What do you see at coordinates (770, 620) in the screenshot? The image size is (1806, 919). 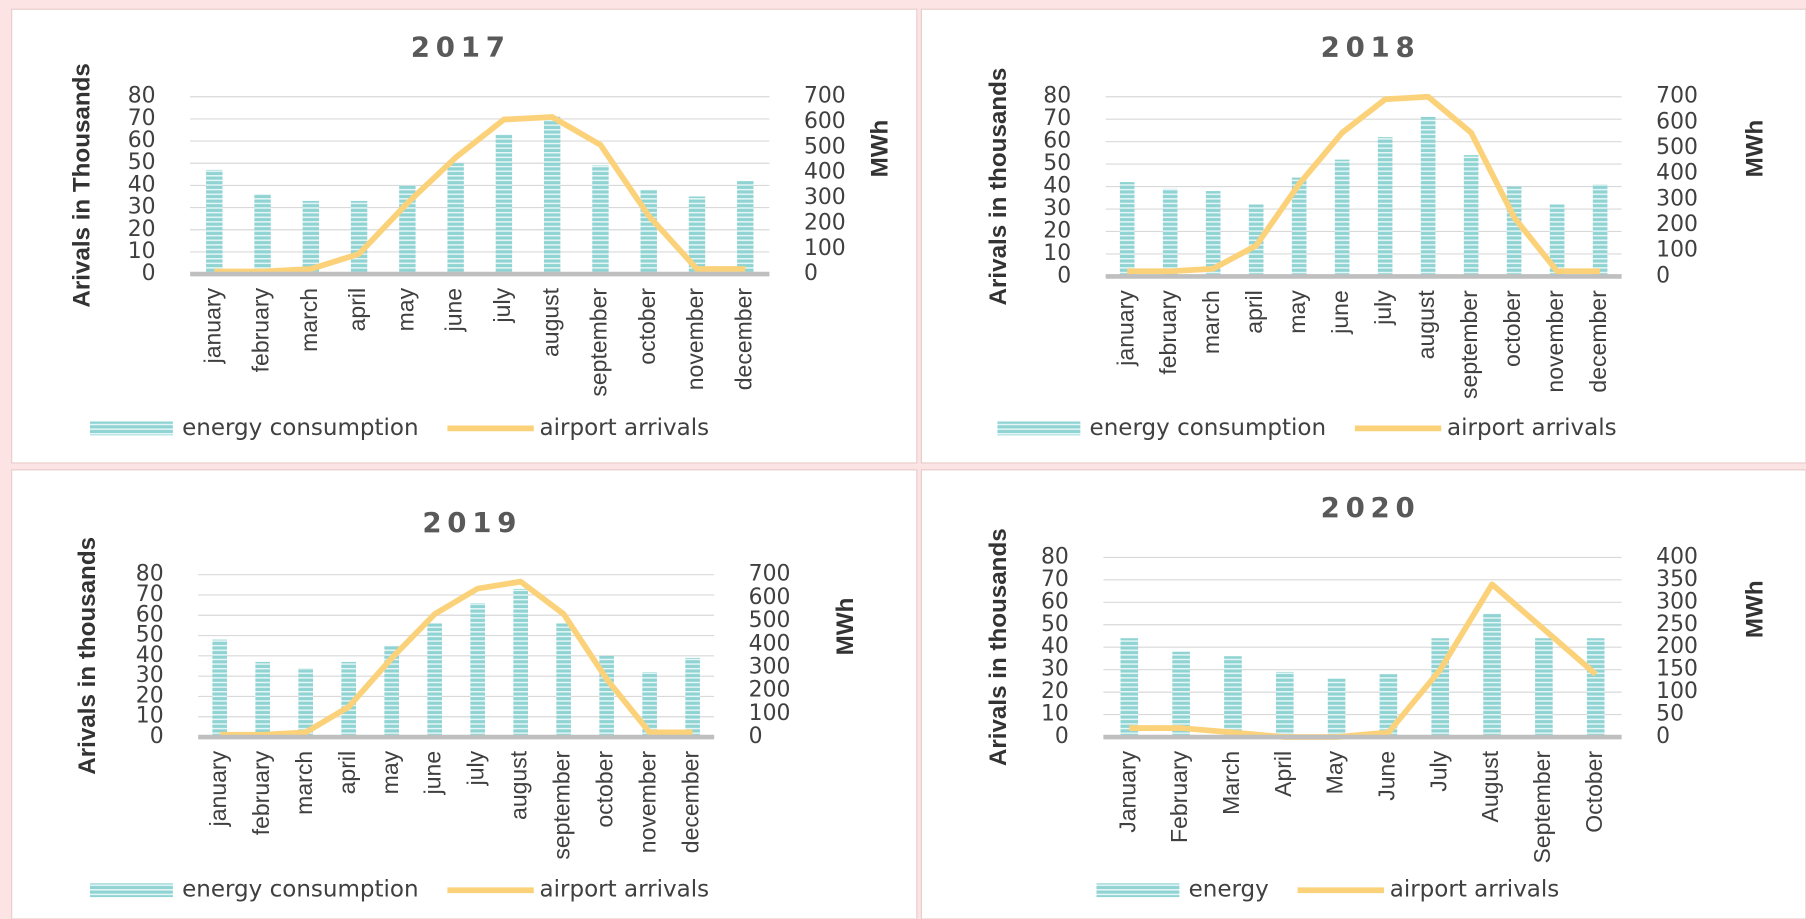 I see `y2-tick-label: 500` at bounding box center [770, 620].